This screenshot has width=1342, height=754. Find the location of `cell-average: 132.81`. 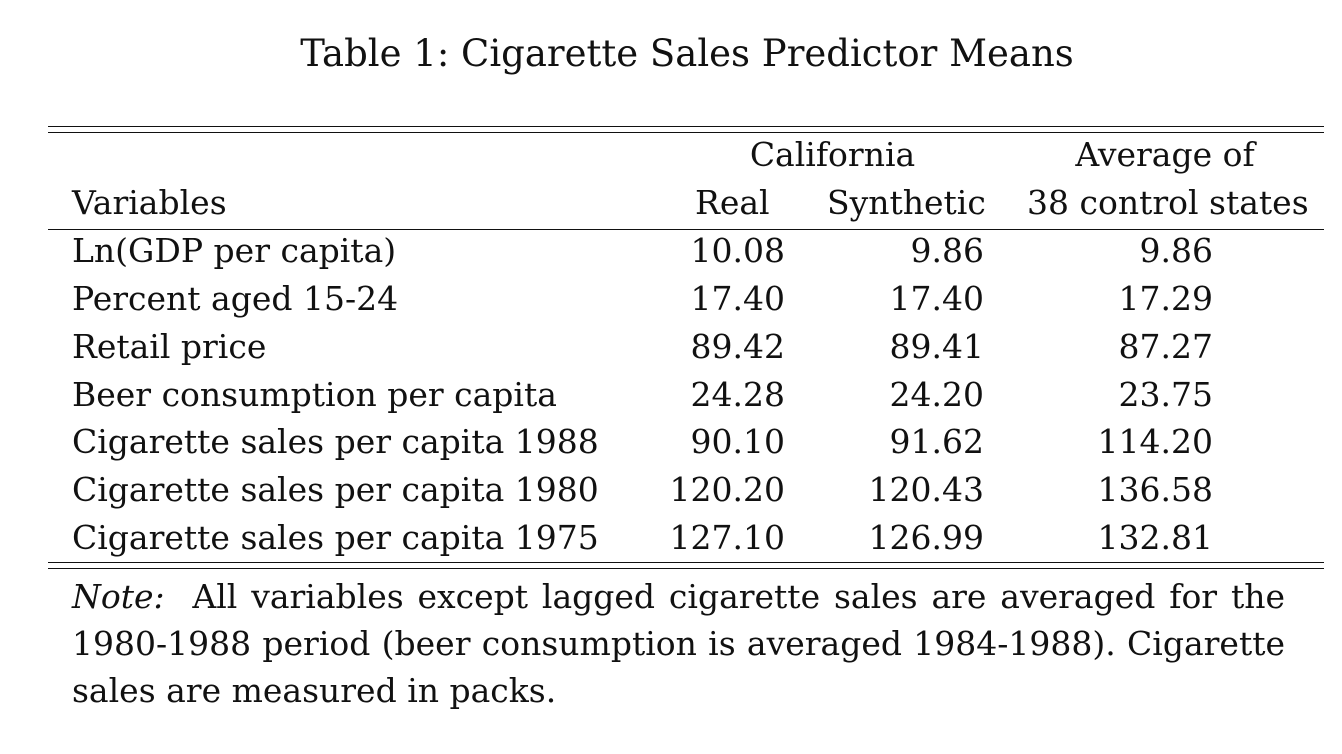

cell-average: 132.81 is located at coordinates (1155, 537).